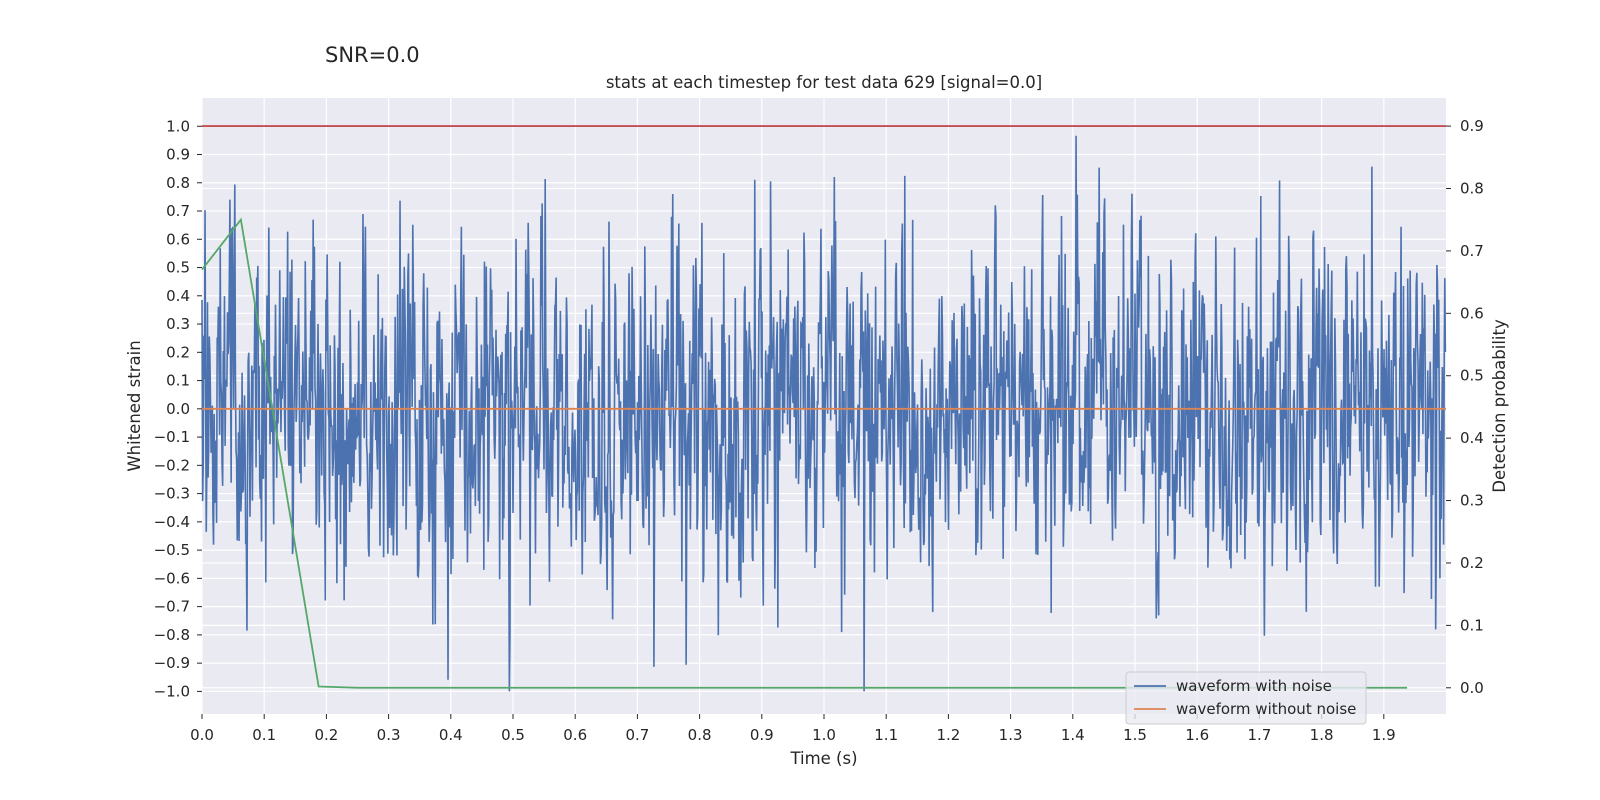 The height and width of the screenshot is (800, 1600). What do you see at coordinates (172, 494) in the screenshot?
I see `y-tick-label: −0.3` at bounding box center [172, 494].